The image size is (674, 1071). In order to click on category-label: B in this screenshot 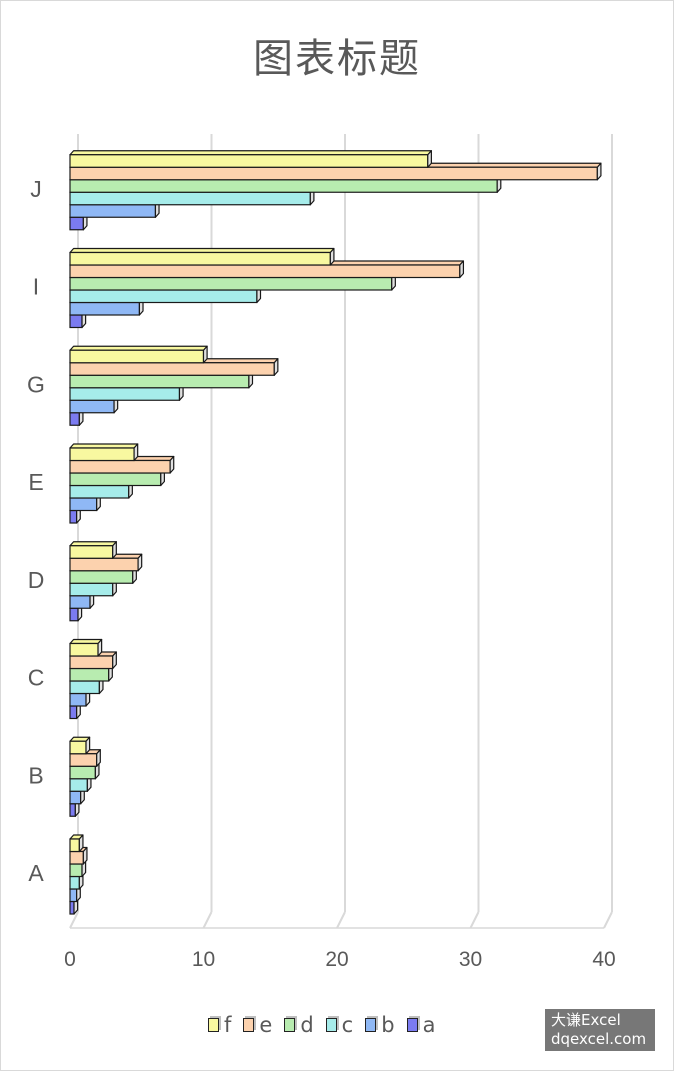, I will do `click(35, 775)`.